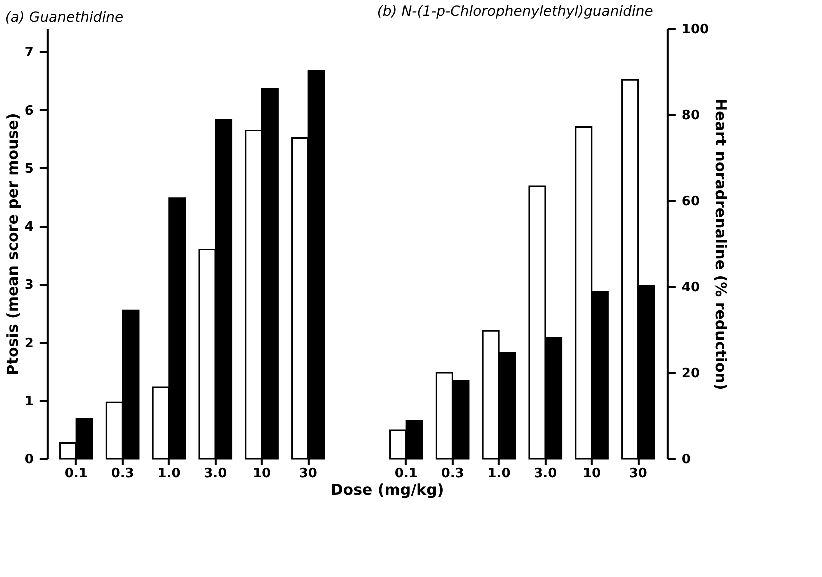 Image resolution: width=822 pixels, height=577 pixels. I want to click on y-tick-label: 6, so click(29, 111).